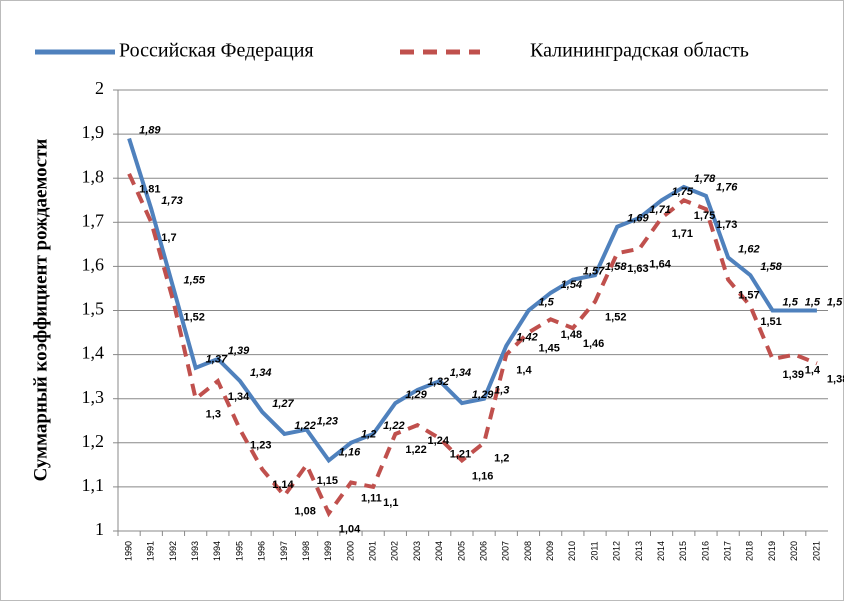 The image size is (844, 601). I want to click on data-label: 1,14, so click(283, 485).